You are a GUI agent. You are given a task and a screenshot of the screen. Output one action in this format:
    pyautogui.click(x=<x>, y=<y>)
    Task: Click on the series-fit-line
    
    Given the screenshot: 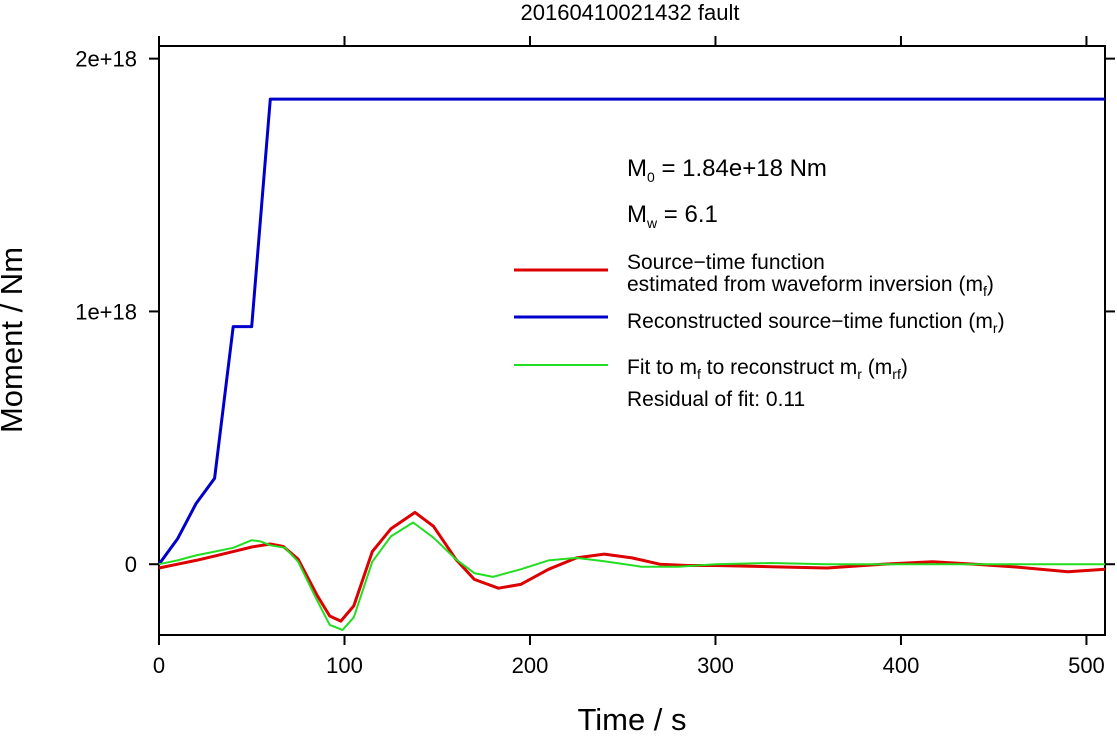 What is the action you would take?
    pyautogui.click(x=631, y=576)
    